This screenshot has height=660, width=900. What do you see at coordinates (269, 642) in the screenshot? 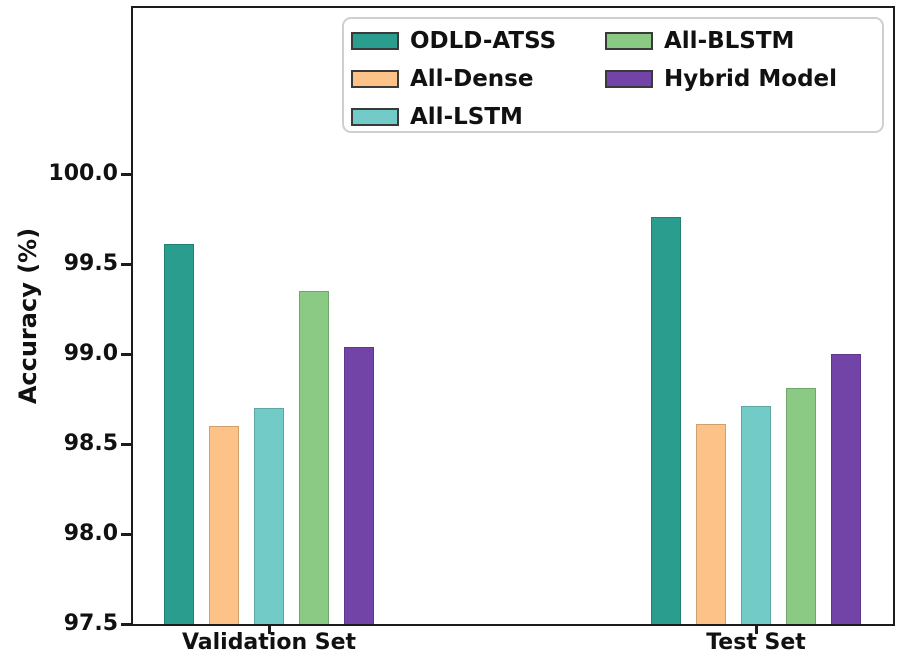
I see `x-tick-label-validation: Validation Set` at bounding box center [269, 642].